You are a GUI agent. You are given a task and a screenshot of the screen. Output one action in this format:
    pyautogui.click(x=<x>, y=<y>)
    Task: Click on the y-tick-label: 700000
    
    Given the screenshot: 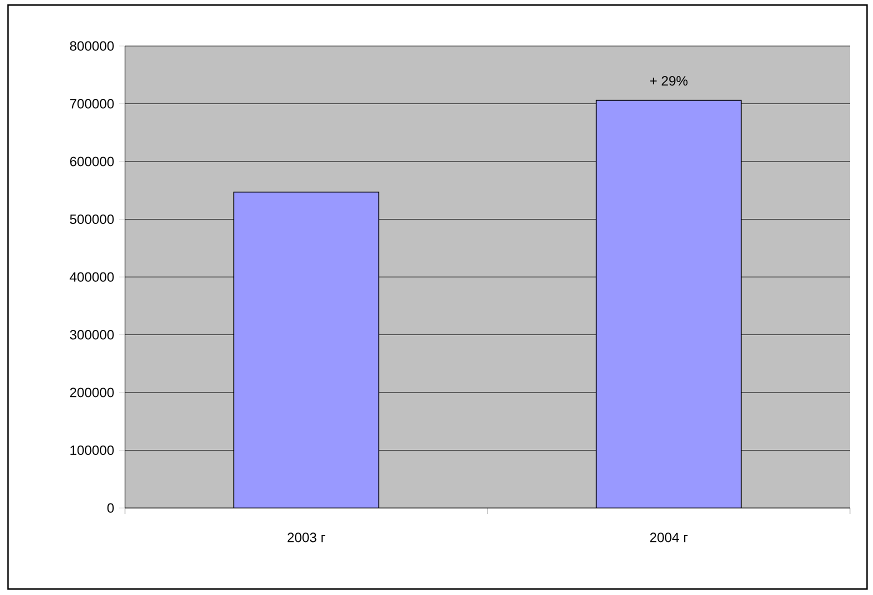 What is the action you would take?
    pyautogui.click(x=92, y=103)
    